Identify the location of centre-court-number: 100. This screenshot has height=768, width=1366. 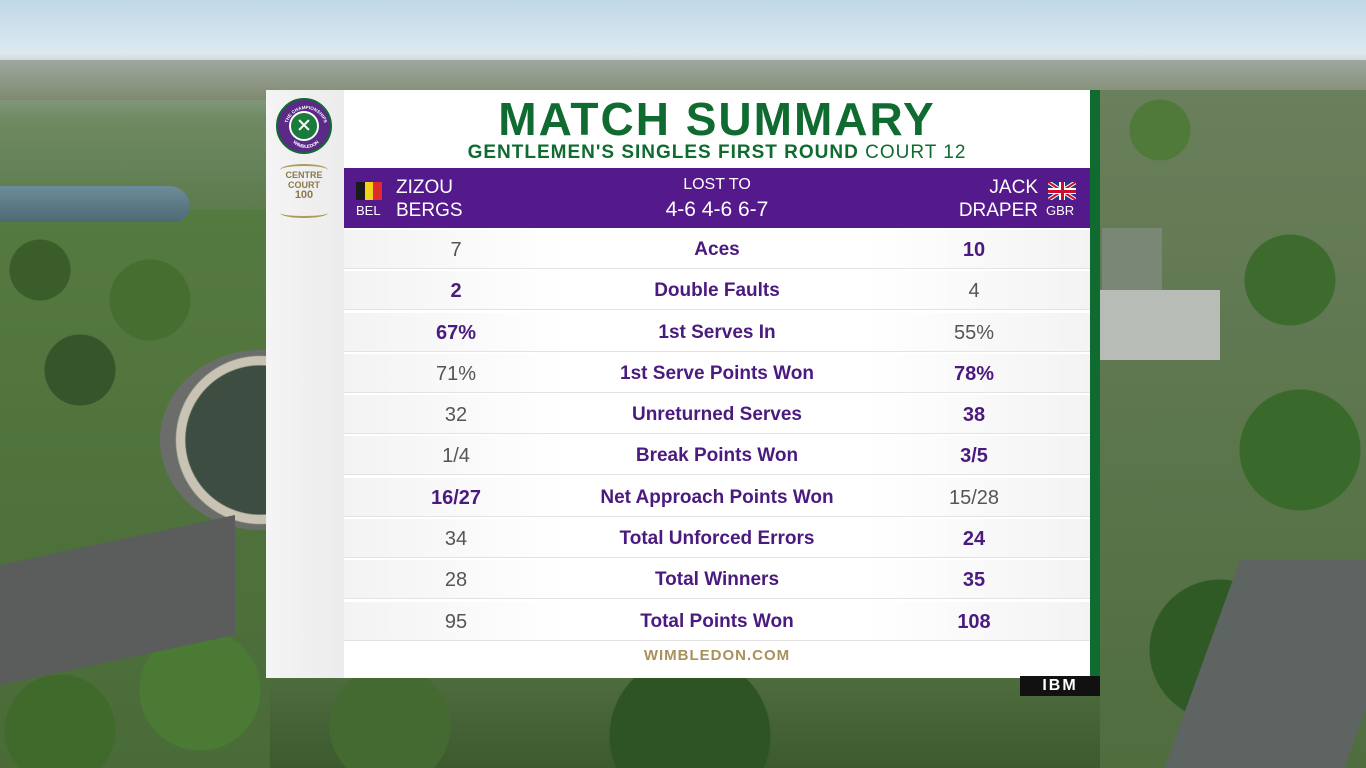
(304, 195).